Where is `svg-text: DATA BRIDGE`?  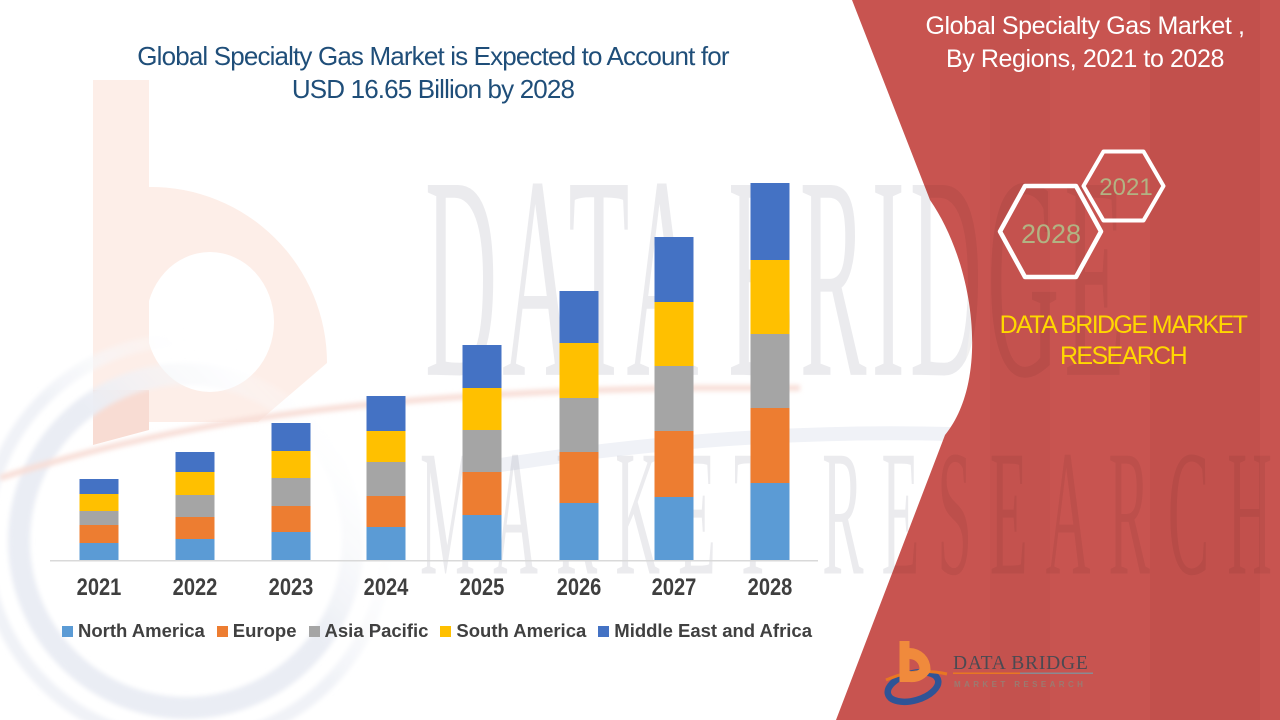 svg-text: DATA BRIDGE is located at coordinates (1021, 663).